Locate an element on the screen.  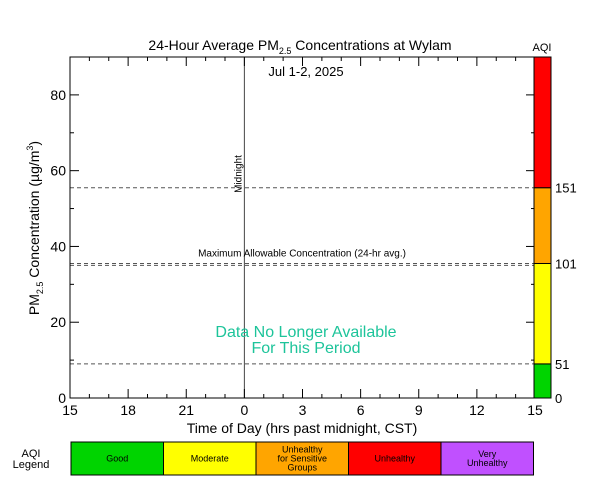
midnight-label: Midnight is located at coordinates (238, 174).